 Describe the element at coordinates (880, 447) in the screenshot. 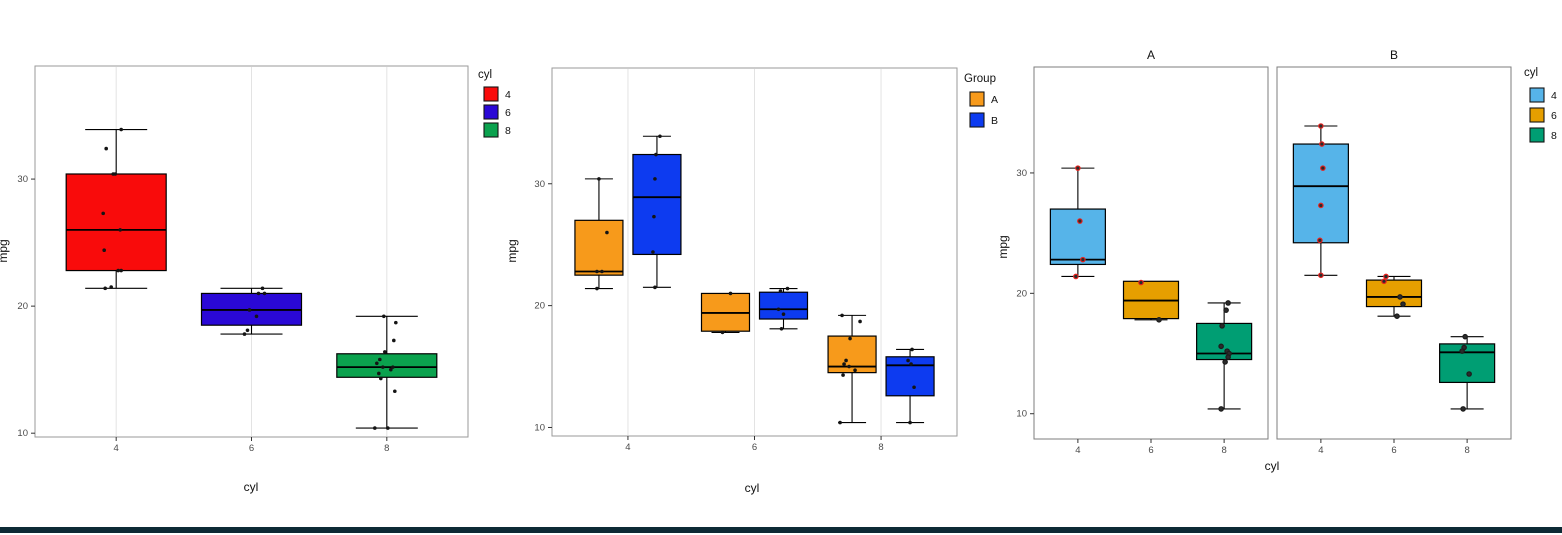

I see `x-tick-label: 8` at that location.